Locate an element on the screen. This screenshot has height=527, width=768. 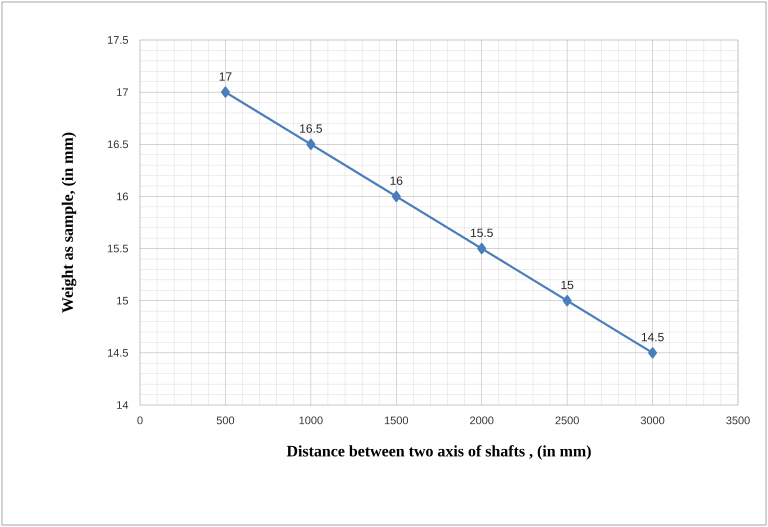
data-label: 14.5 is located at coordinates (653, 337).